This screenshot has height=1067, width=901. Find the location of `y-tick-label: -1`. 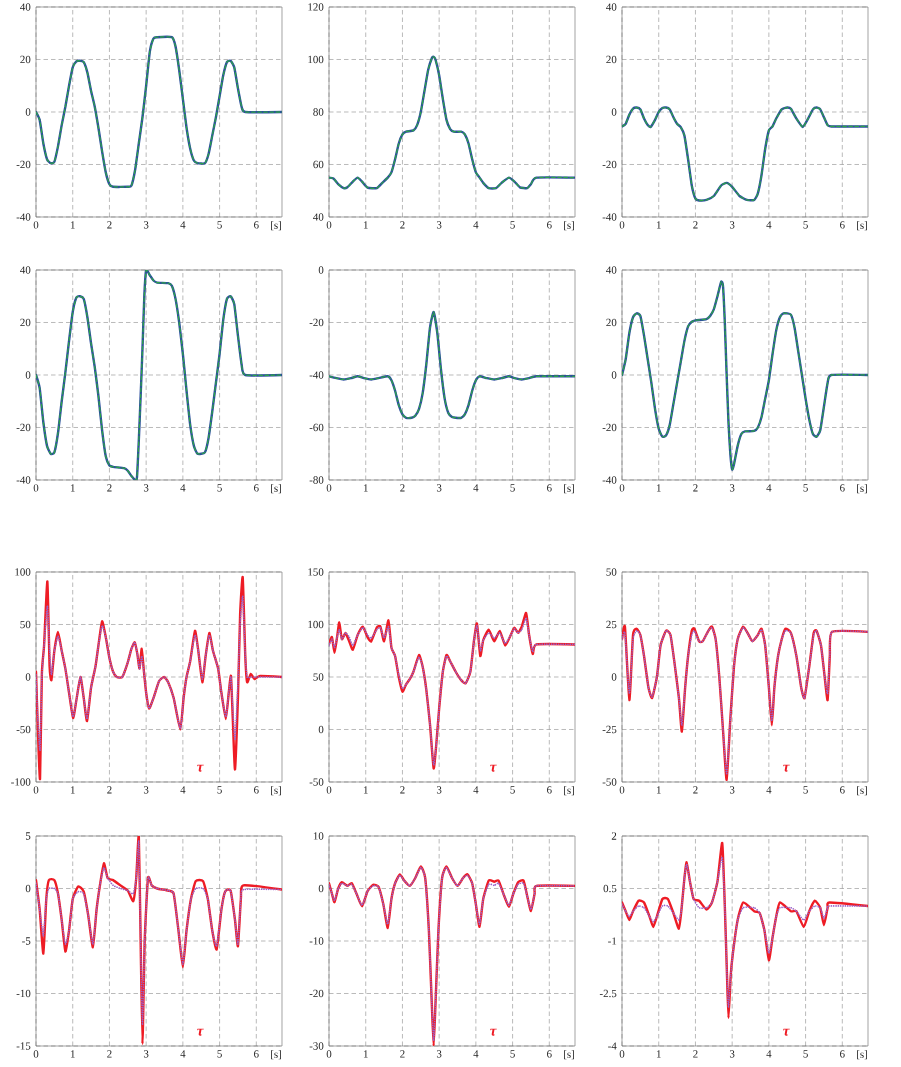

y-tick-label: -1 is located at coordinates (612, 941).